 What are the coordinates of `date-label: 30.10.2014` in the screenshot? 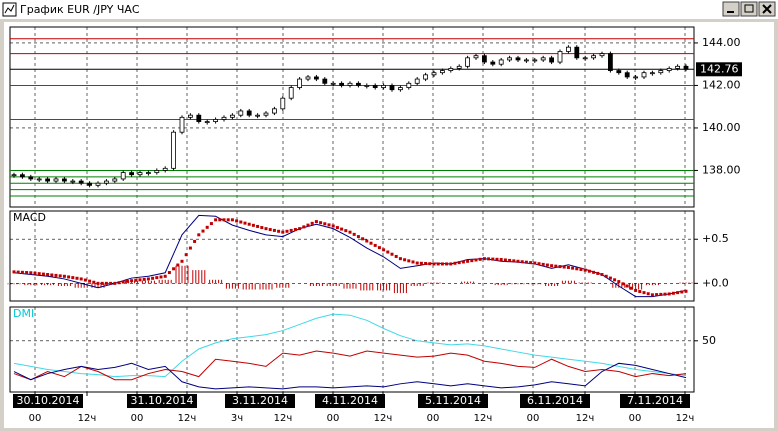 It's located at (48, 400).